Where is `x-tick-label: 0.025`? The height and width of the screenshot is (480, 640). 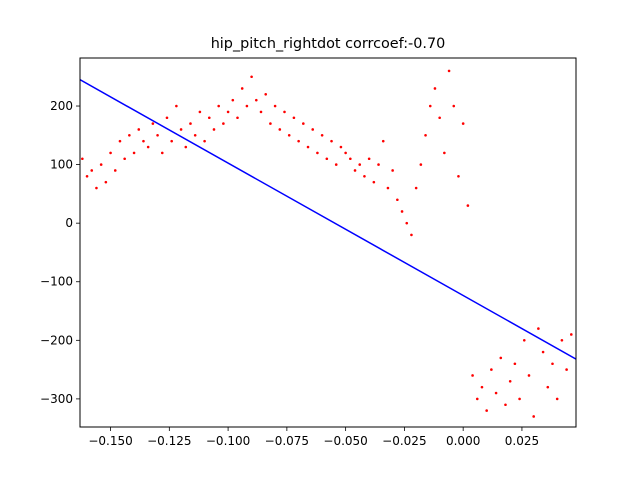 x-tick-label: 0.025 is located at coordinates (522, 441).